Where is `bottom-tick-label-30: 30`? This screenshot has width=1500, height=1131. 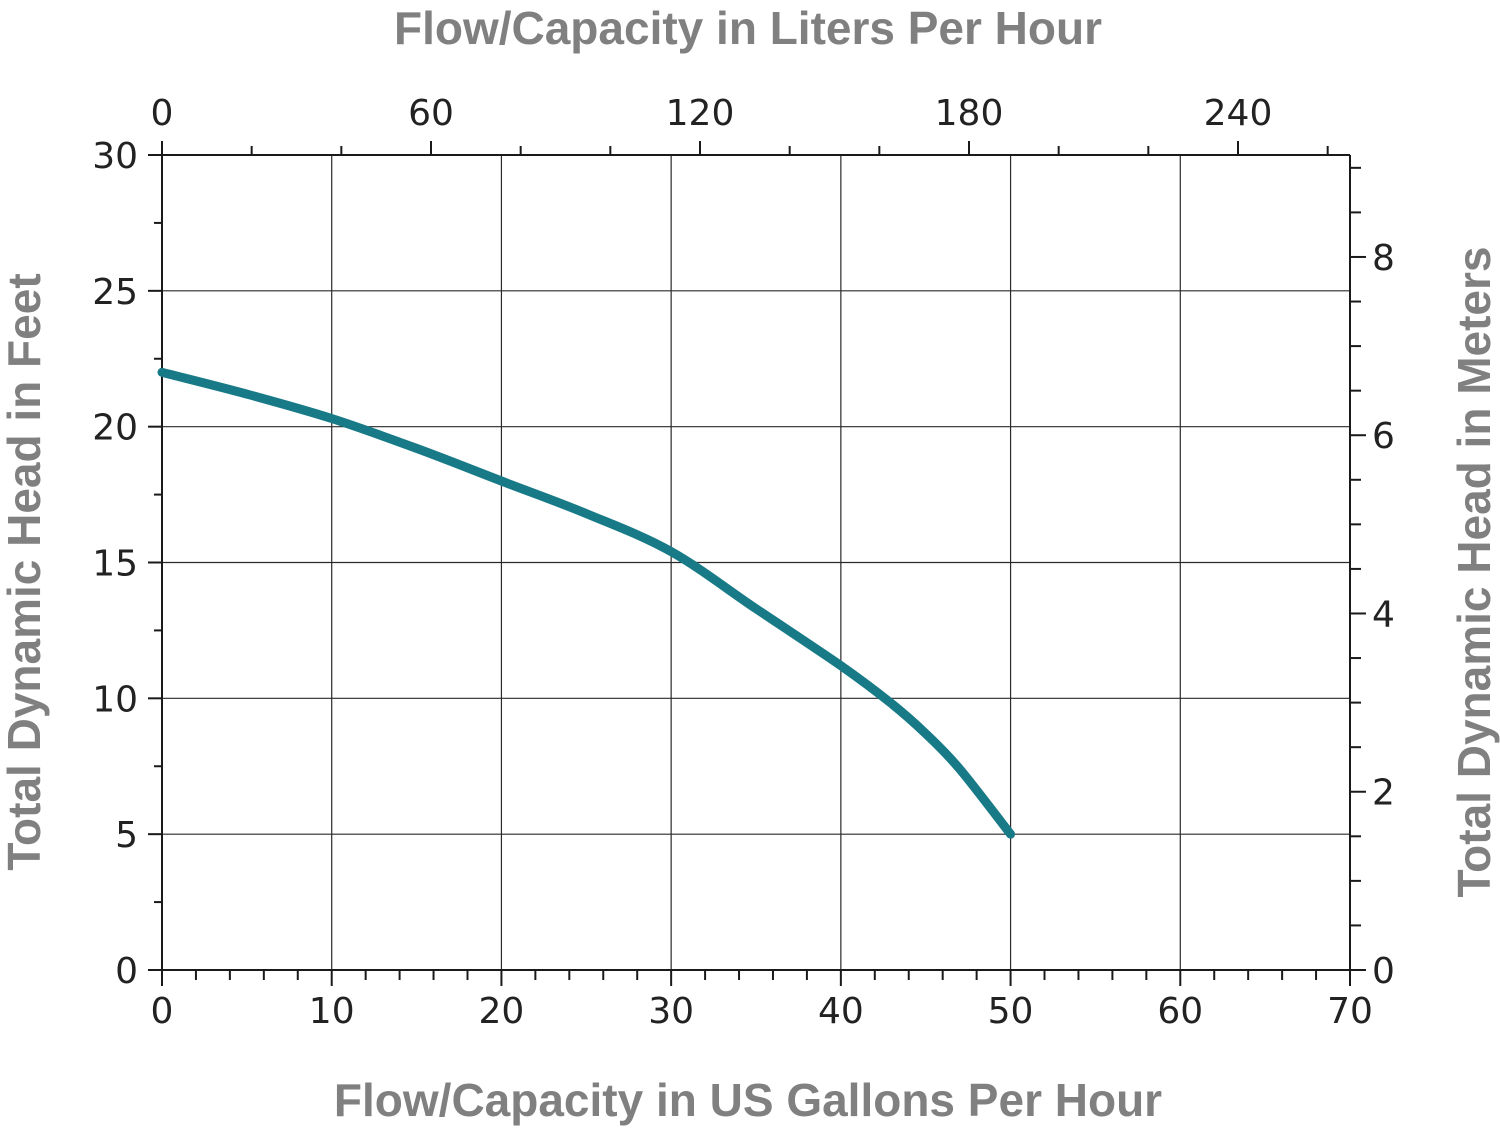
bottom-tick-label-30: 30 is located at coordinates (671, 1011).